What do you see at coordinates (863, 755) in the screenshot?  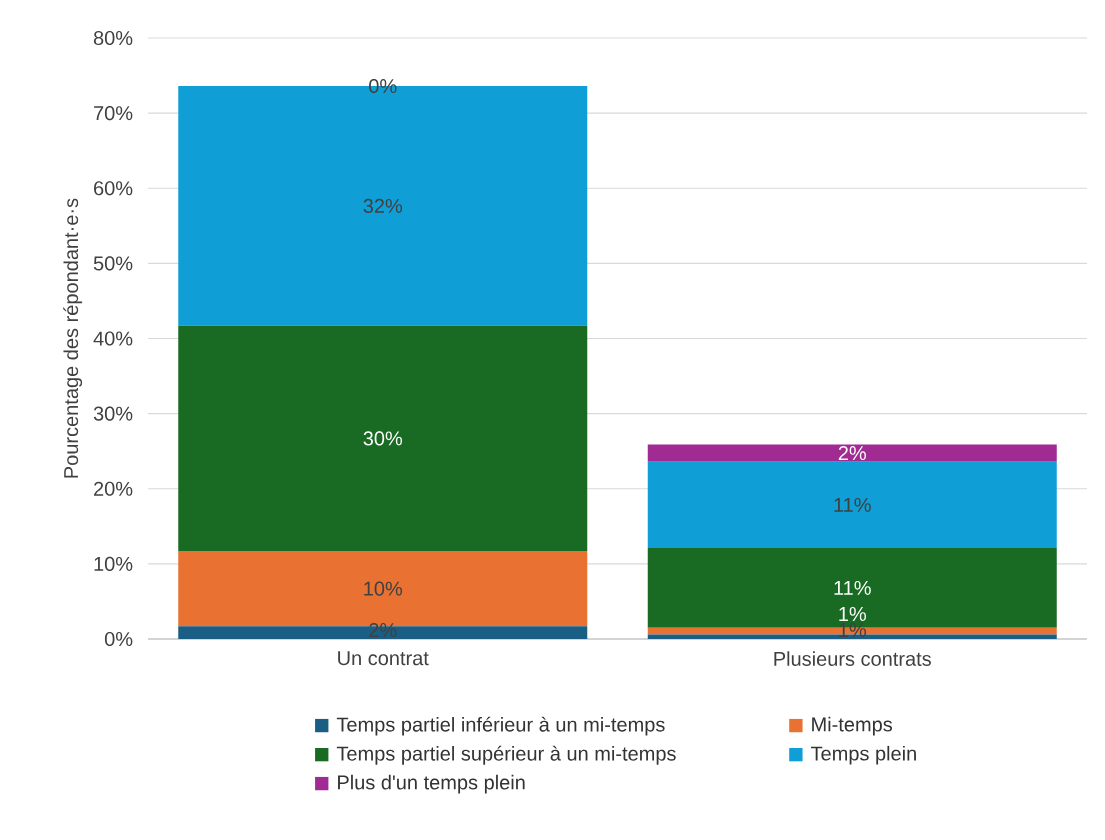 I see `legend-label: Temps plein` at bounding box center [863, 755].